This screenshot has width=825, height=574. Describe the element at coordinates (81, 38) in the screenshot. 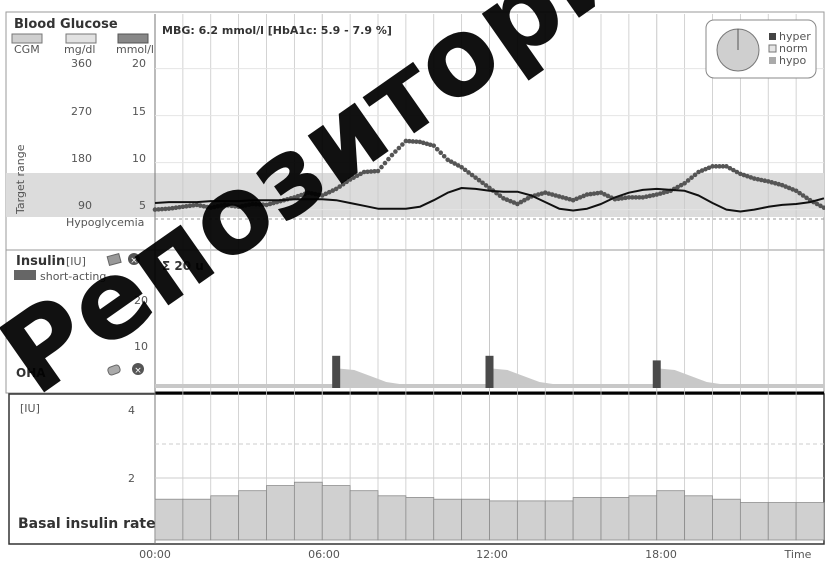

I see `mgdl-legend-swatch` at that location.